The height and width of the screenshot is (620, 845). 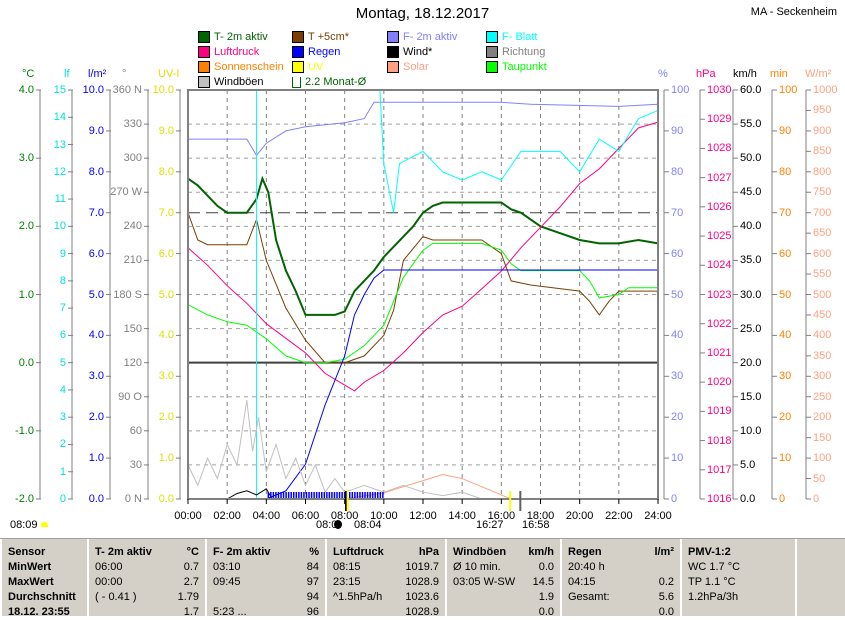 What do you see at coordinates (714, 567) in the screenshot?
I see `cell-label: WC 1.7 °C` at bounding box center [714, 567].